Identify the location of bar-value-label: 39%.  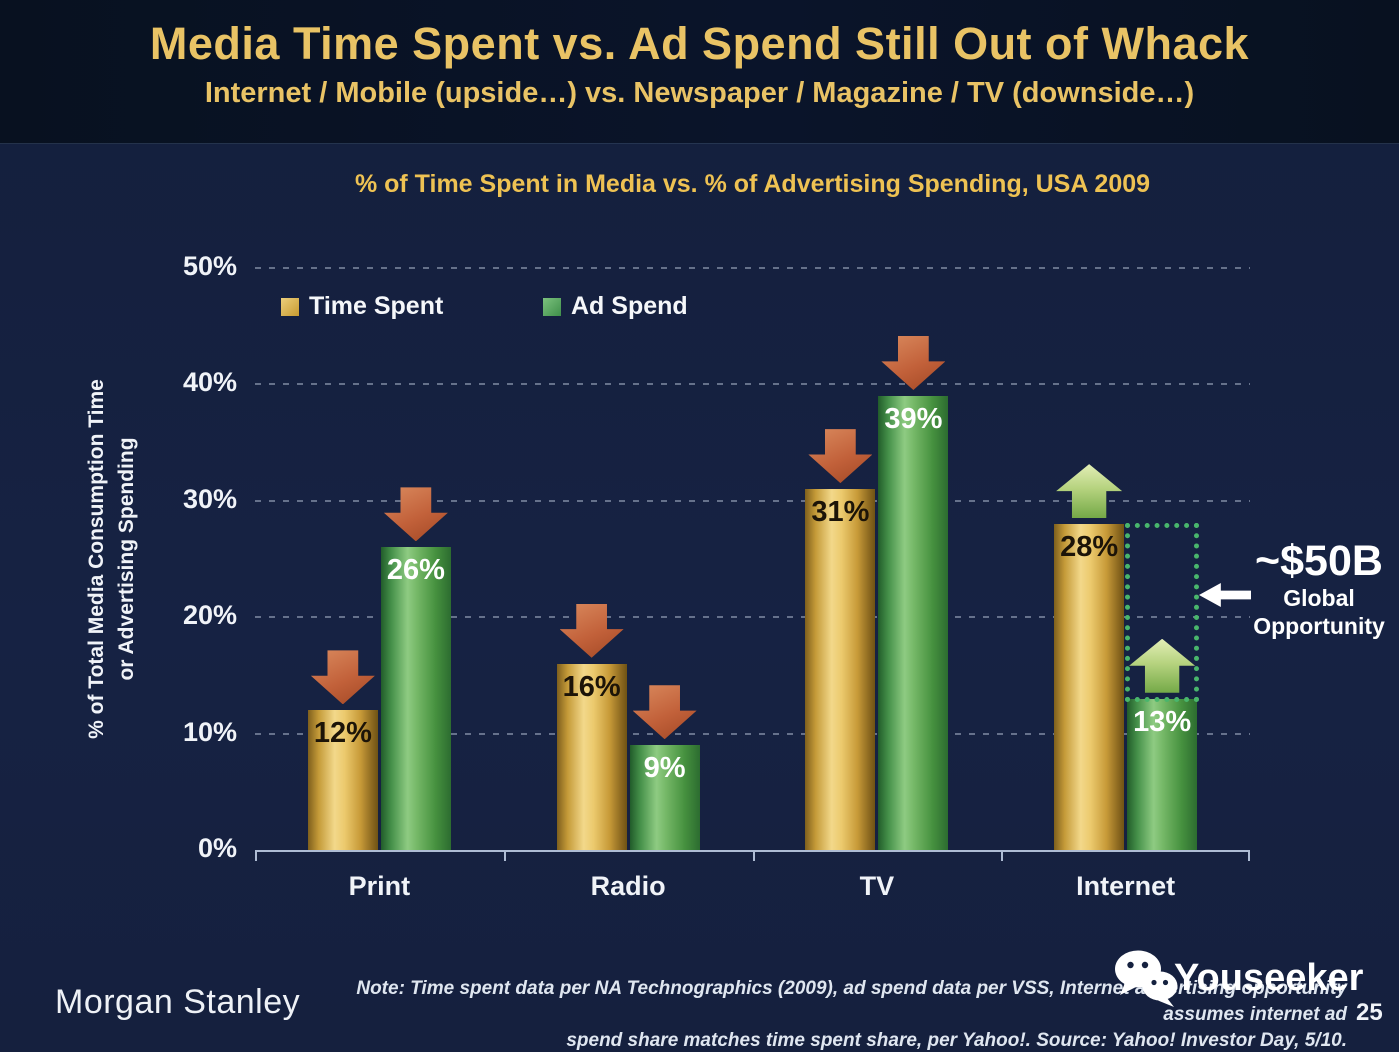
(913, 419).